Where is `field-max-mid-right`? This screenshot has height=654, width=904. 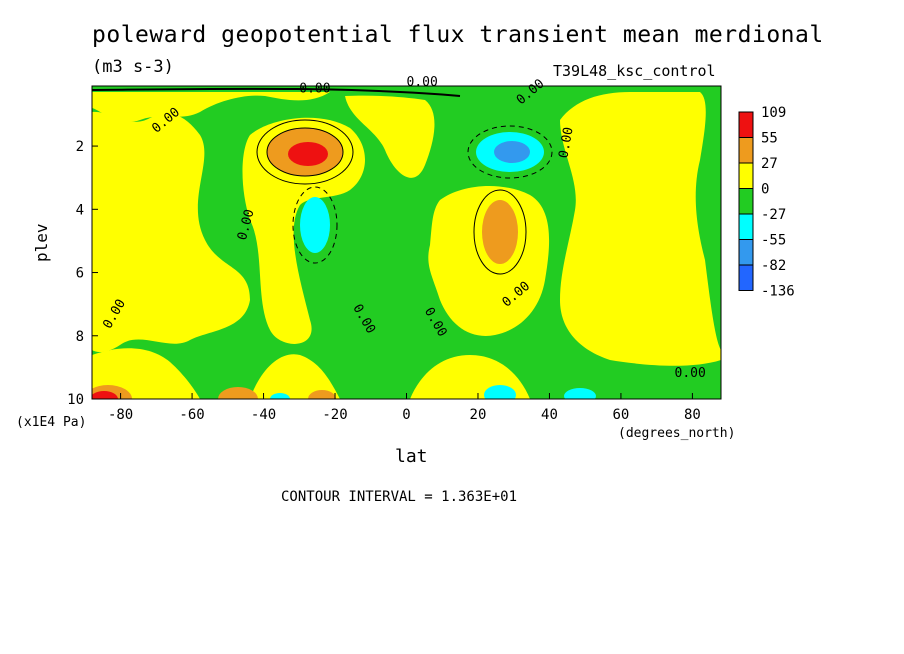 field-max-mid-right is located at coordinates (500, 232).